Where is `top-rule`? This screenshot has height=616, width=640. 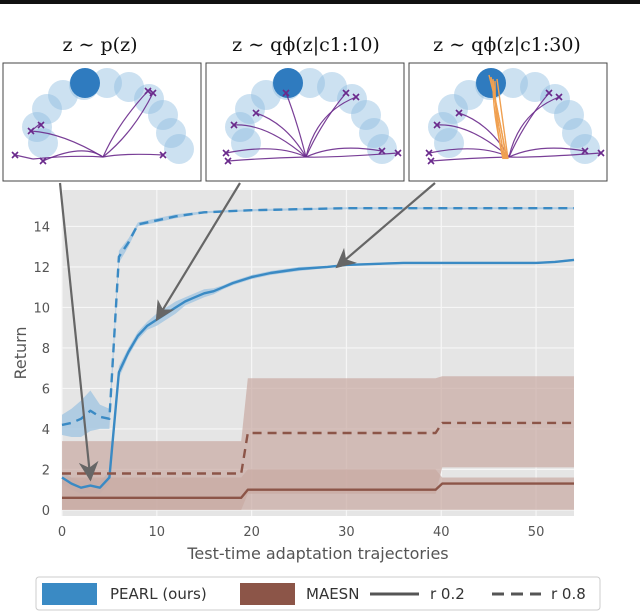 top-rule is located at coordinates (320, 2).